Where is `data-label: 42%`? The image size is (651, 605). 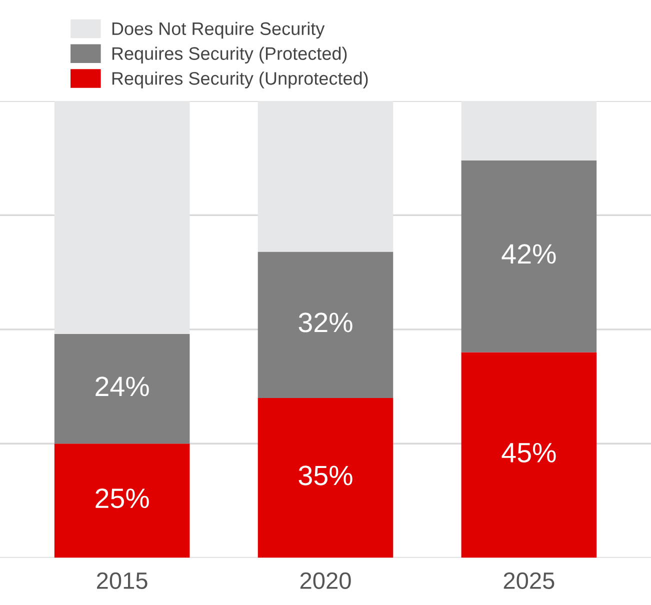 data-label: 42% is located at coordinates (529, 254).